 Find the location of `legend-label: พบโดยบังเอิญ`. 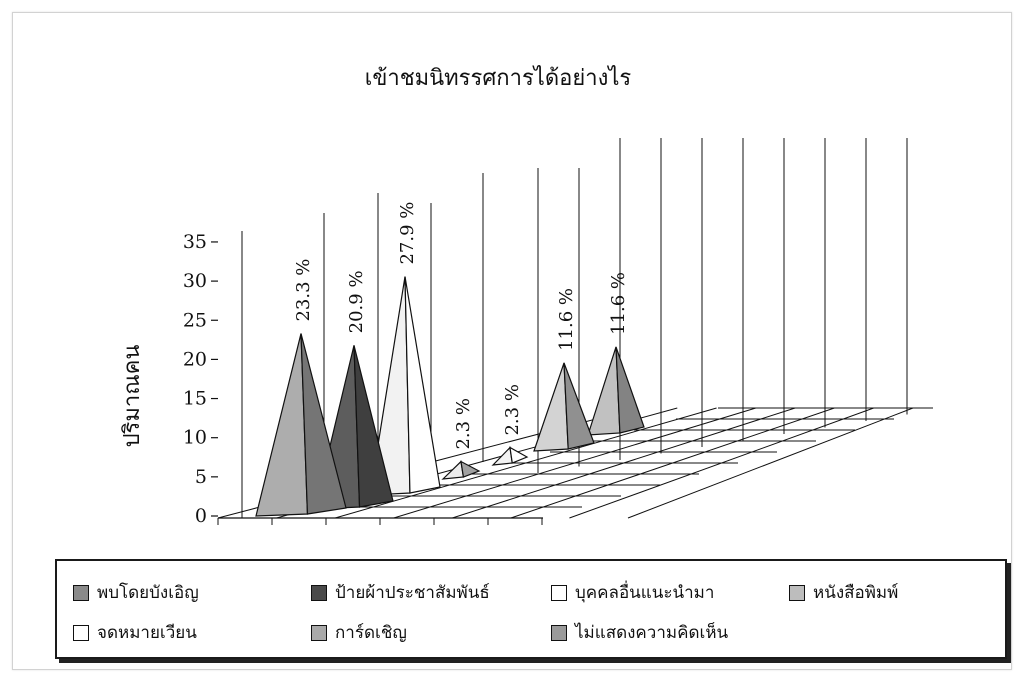

legend-label: พบโดยบังเอิญ is located at coordinates (148, 593).